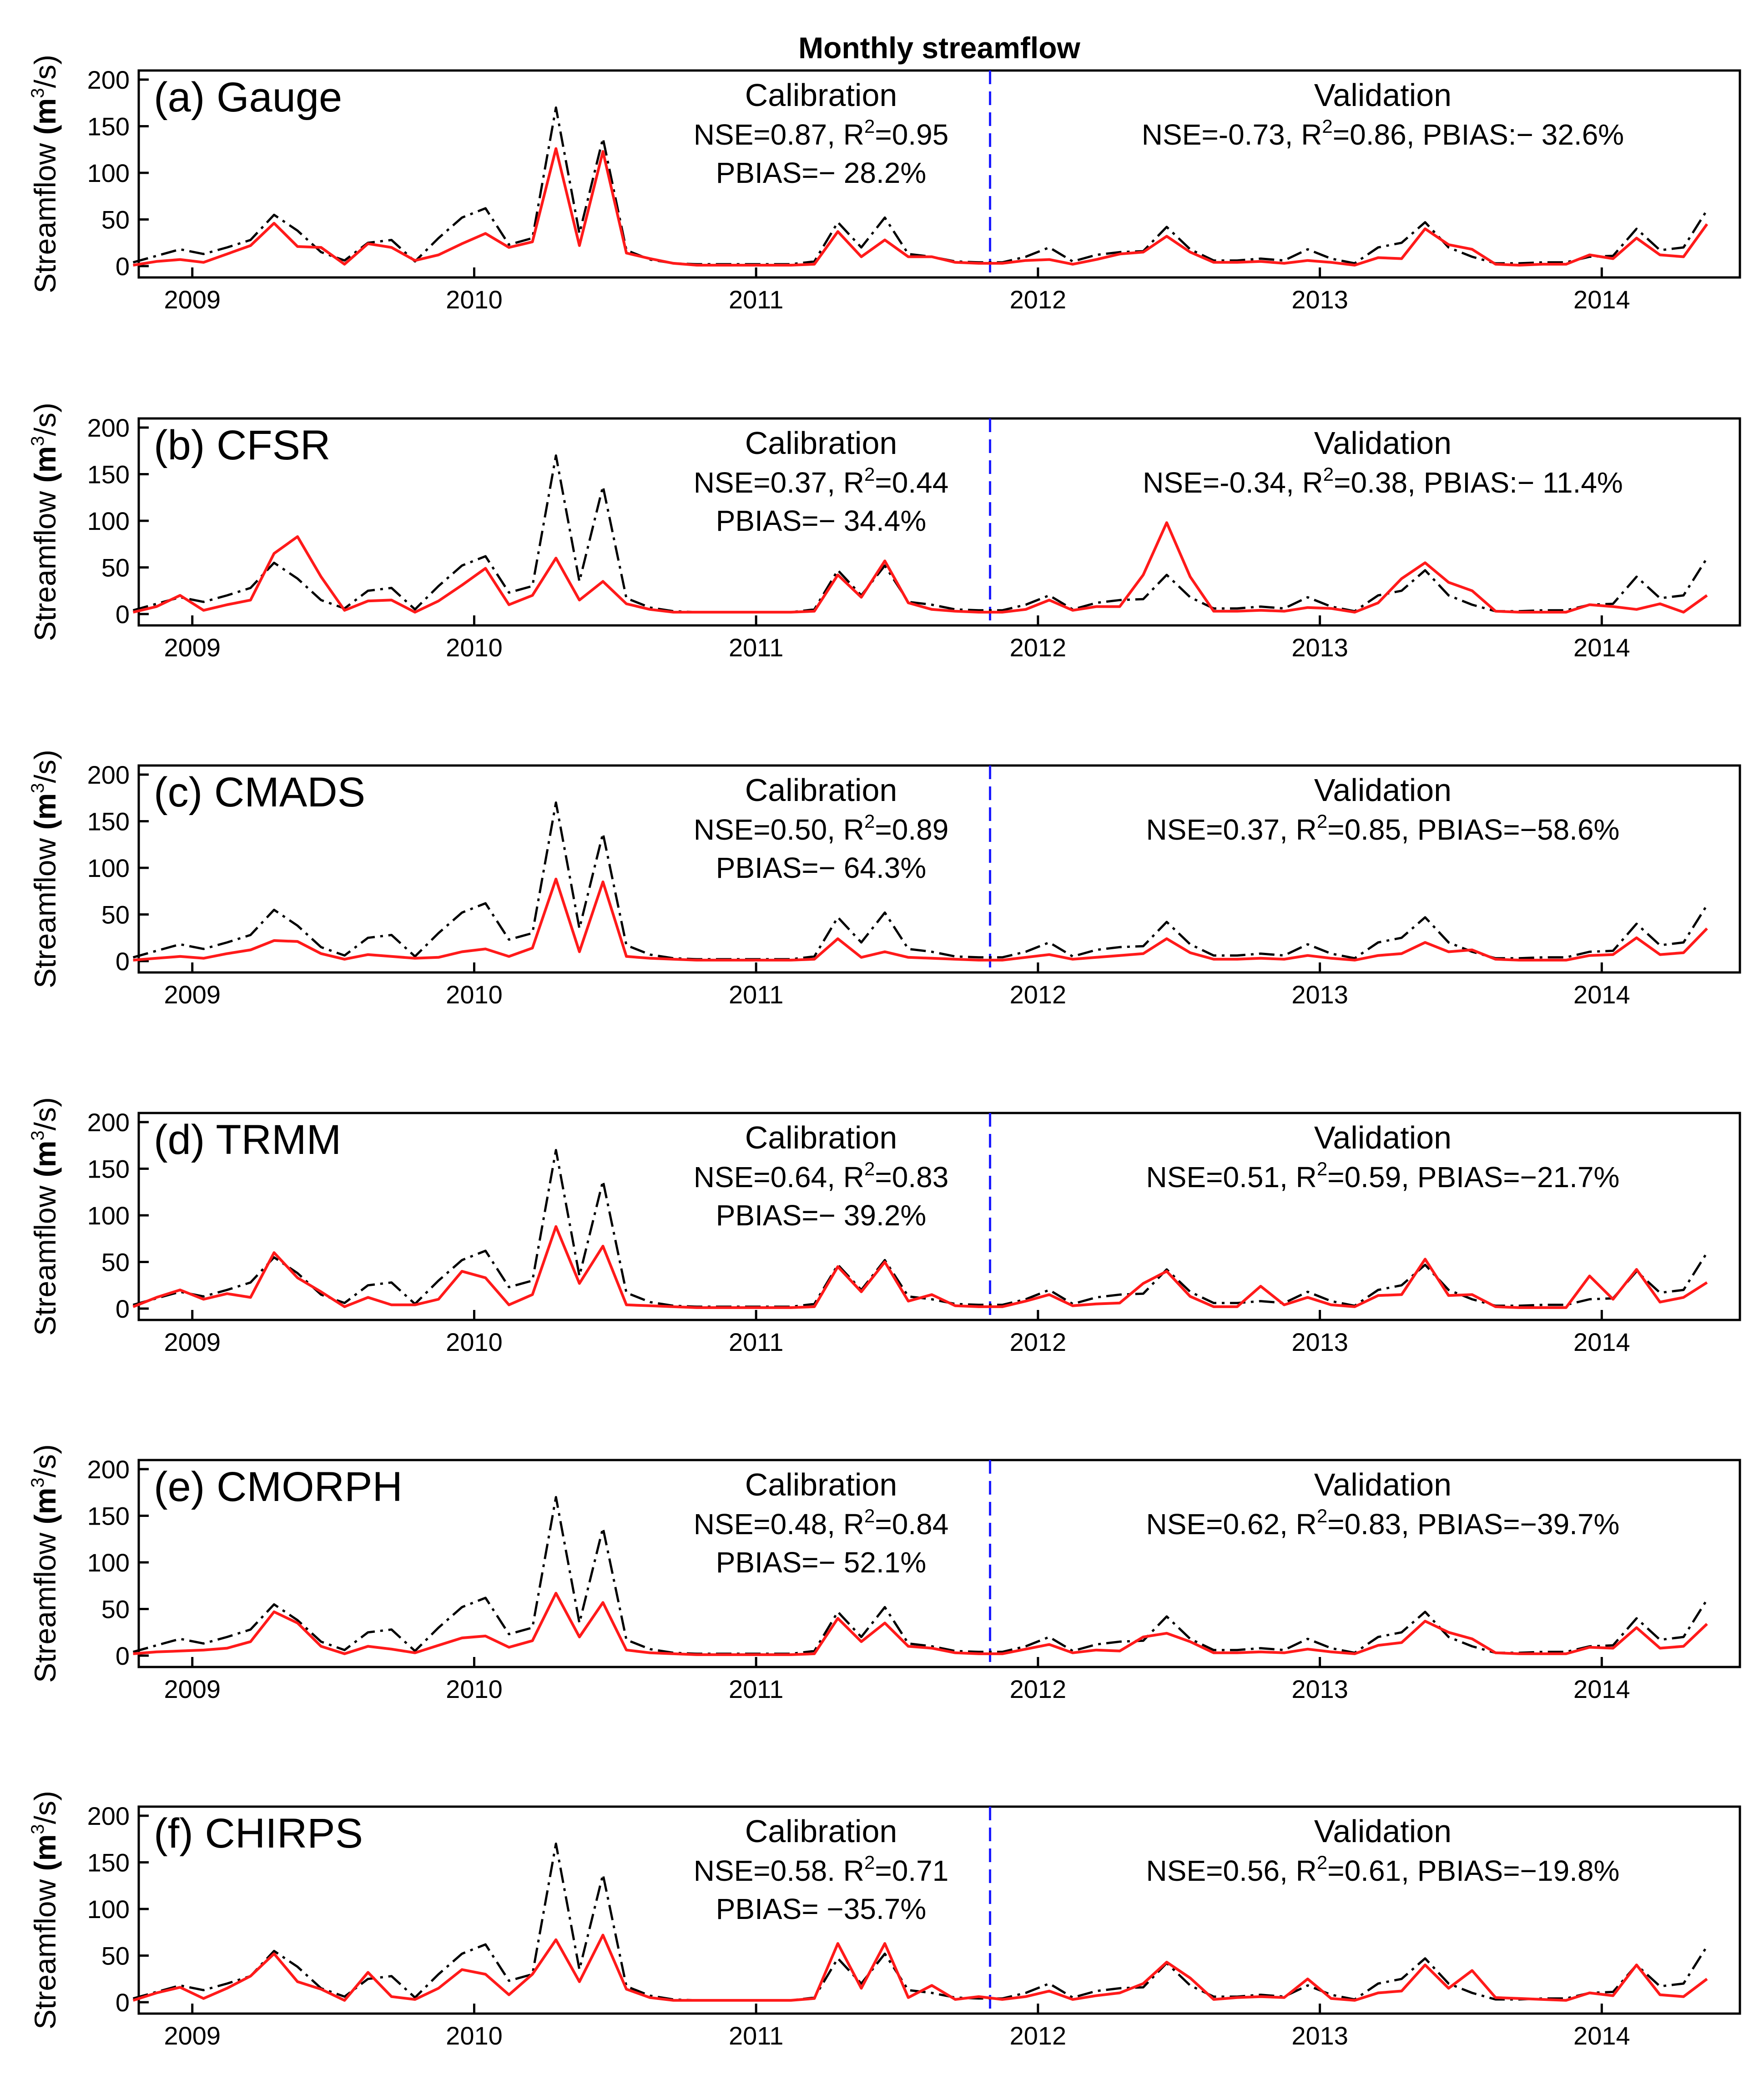  What do you see at coordinates (912, 482) in the screenshot?
I see `cal-r2-value: =0.44` at bounding box center [912, 482].